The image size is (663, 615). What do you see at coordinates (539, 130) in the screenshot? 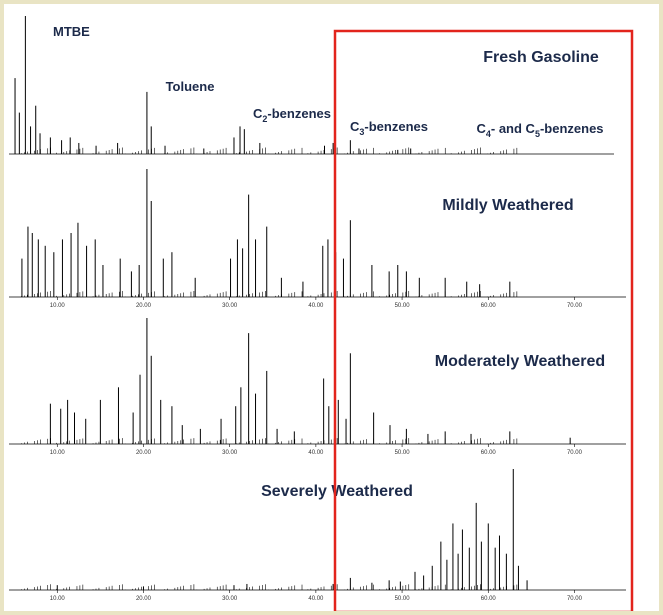
I see `peak-annotation: C4- and C5-benzenes` at bounding box center [539, 130].